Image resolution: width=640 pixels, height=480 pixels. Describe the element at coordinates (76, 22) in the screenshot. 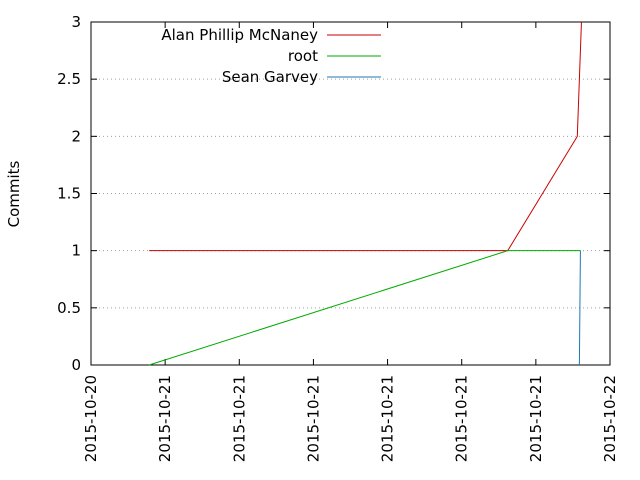

I see `y-tick-label: 3` at that location.